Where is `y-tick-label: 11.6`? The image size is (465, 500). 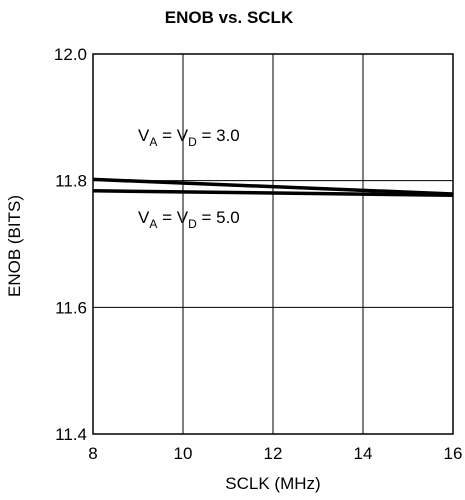
y-tick-label: 11.6 is located at coordinates (71, 307).